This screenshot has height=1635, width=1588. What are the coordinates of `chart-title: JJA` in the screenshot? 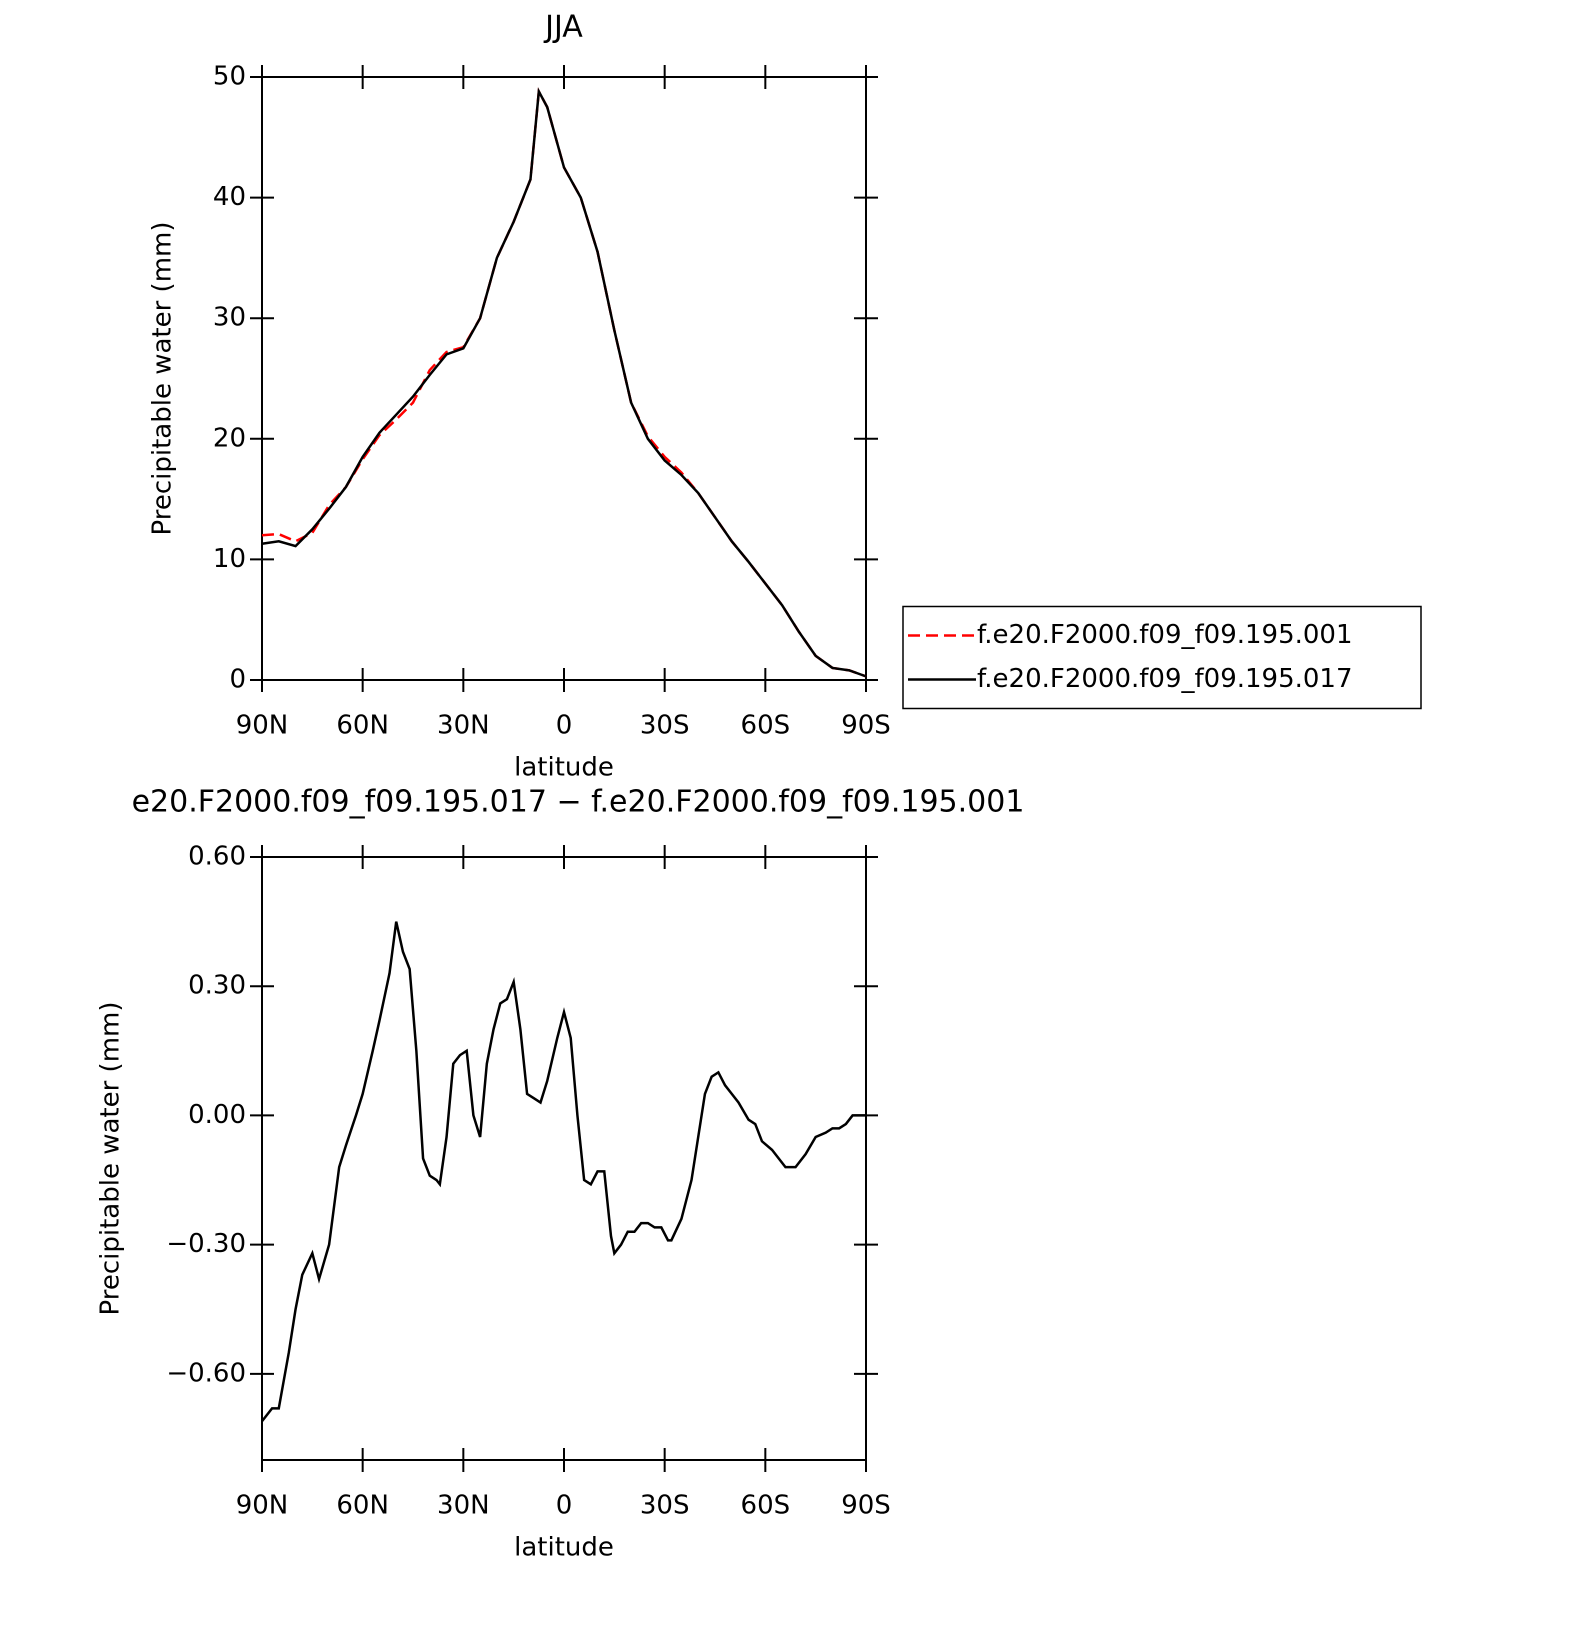 It's located at (563, 27).